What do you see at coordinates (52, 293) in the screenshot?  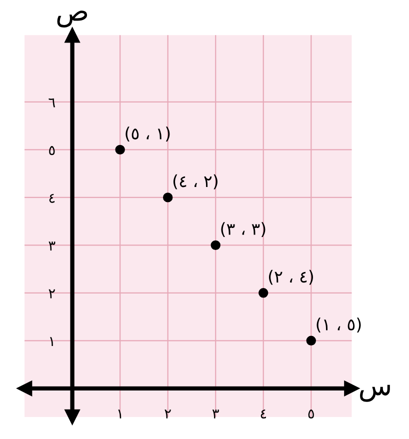 I see `y-tick-label: ٢` at bounding box center [52, 293].